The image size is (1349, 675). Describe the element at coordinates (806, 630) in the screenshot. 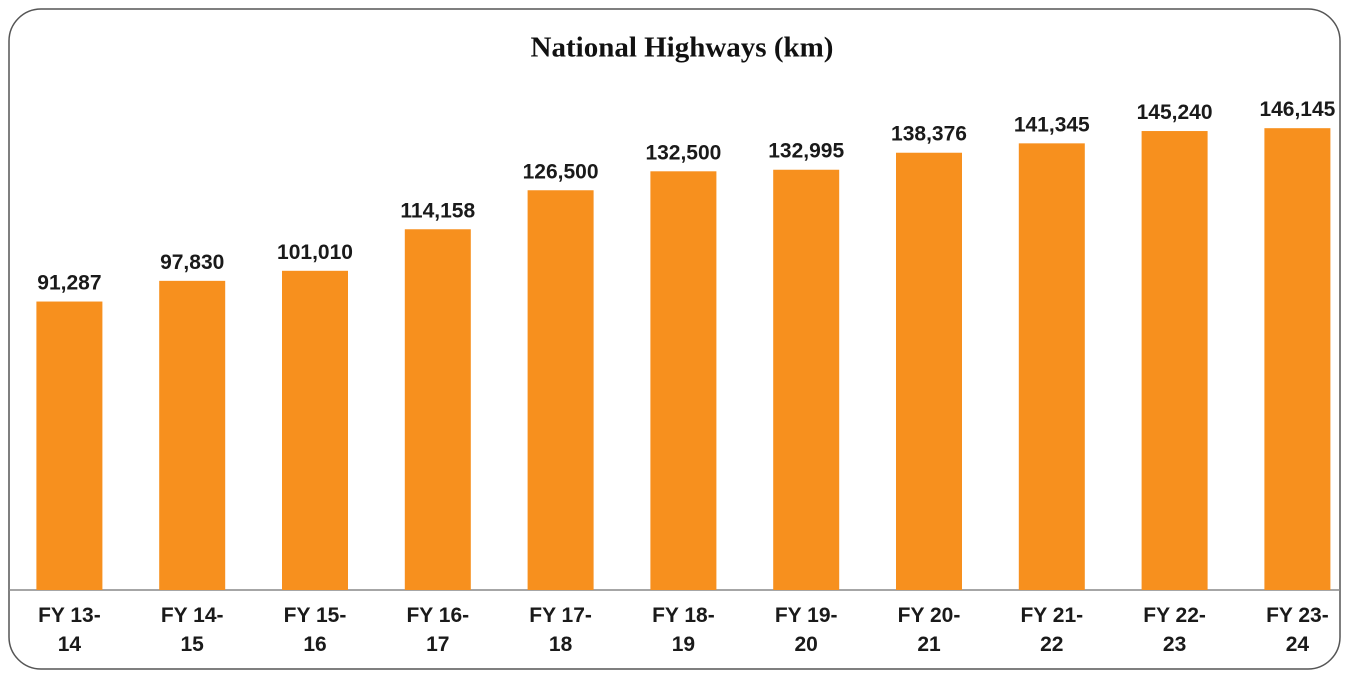

I see `x-tick-label: FY 19-20` at that location.